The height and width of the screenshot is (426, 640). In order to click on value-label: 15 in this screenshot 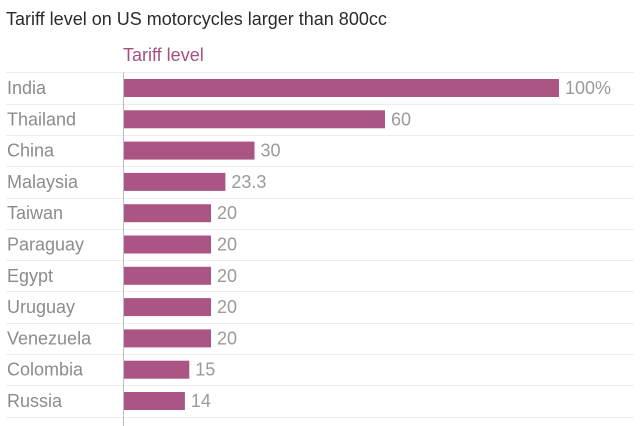, I will do `click(205, 370)`.